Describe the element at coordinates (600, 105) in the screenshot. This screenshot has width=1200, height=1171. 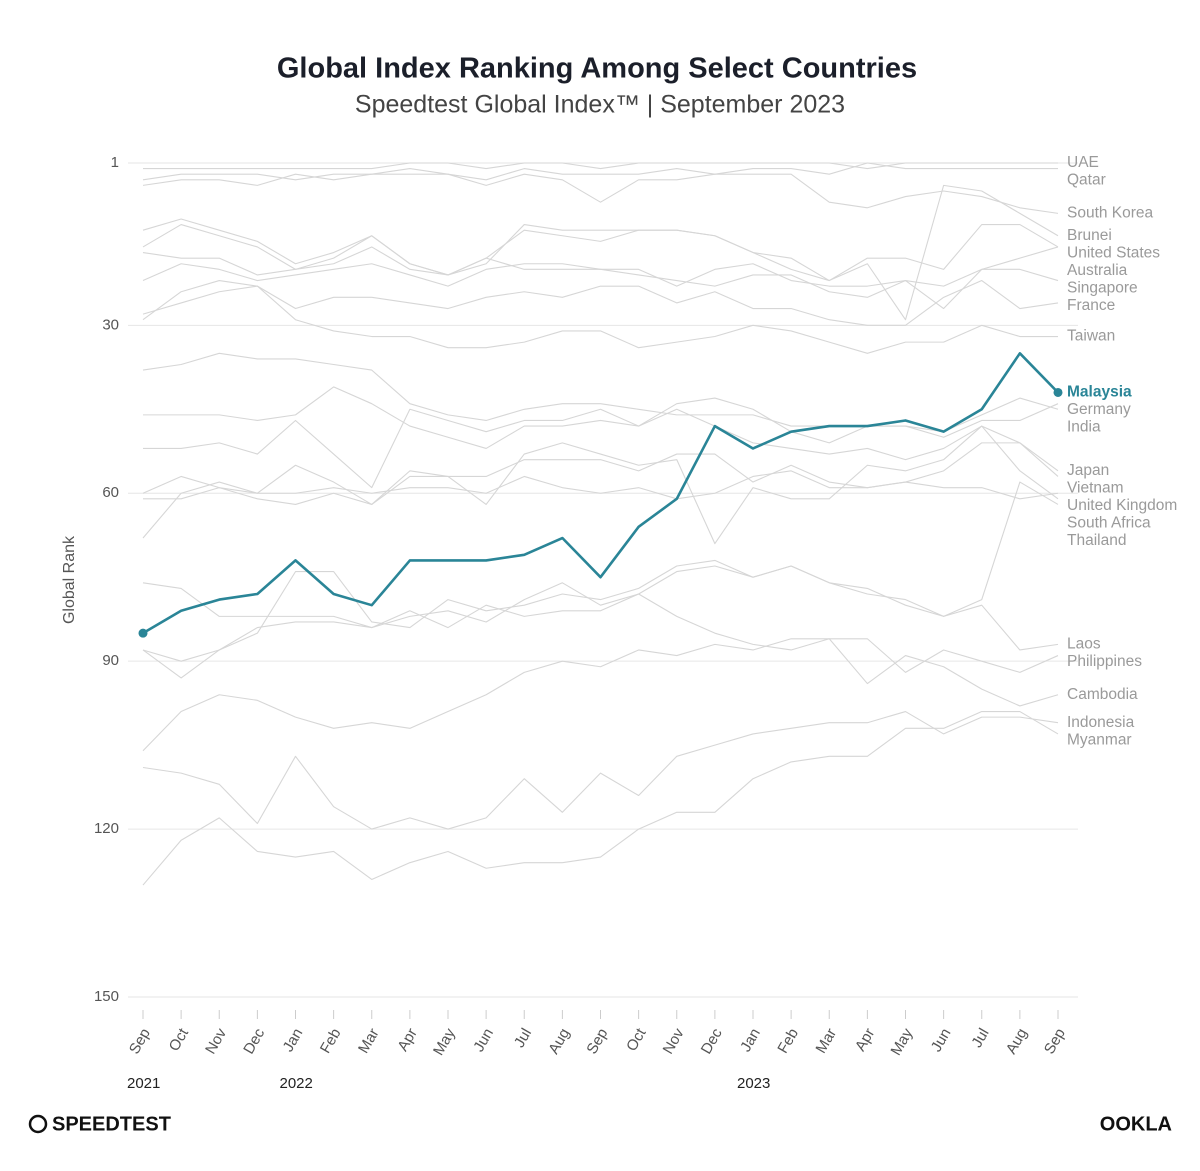
I see `chart-subtitle: Speedtest Global Index™ | September 2023` at that location.